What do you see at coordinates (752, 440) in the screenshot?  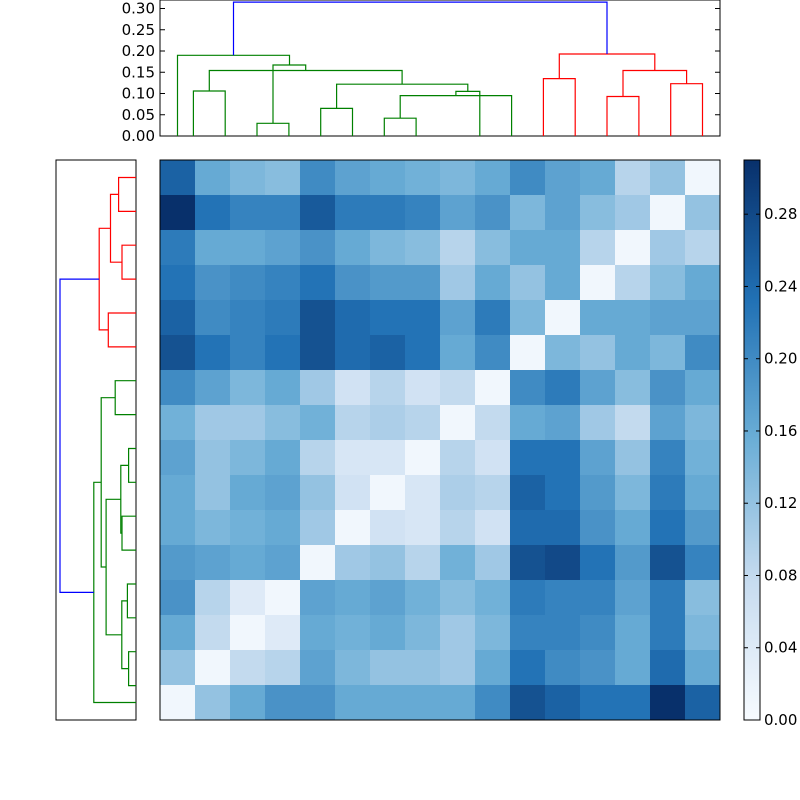 I see `colorbar-gradient` at bounding box center [752, 440].